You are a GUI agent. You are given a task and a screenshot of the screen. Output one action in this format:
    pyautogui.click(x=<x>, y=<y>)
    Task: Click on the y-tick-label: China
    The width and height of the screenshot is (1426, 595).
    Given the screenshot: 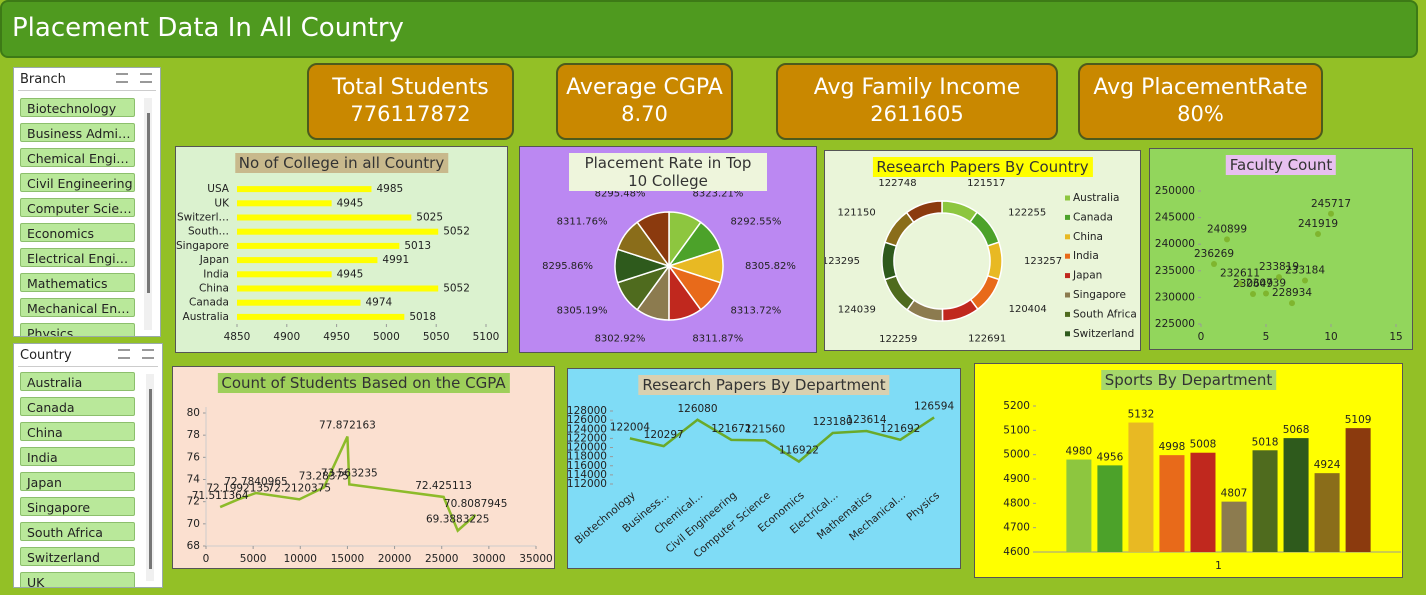 What is the action you would take?
    pyautogui.click(x=214, y=289)
    